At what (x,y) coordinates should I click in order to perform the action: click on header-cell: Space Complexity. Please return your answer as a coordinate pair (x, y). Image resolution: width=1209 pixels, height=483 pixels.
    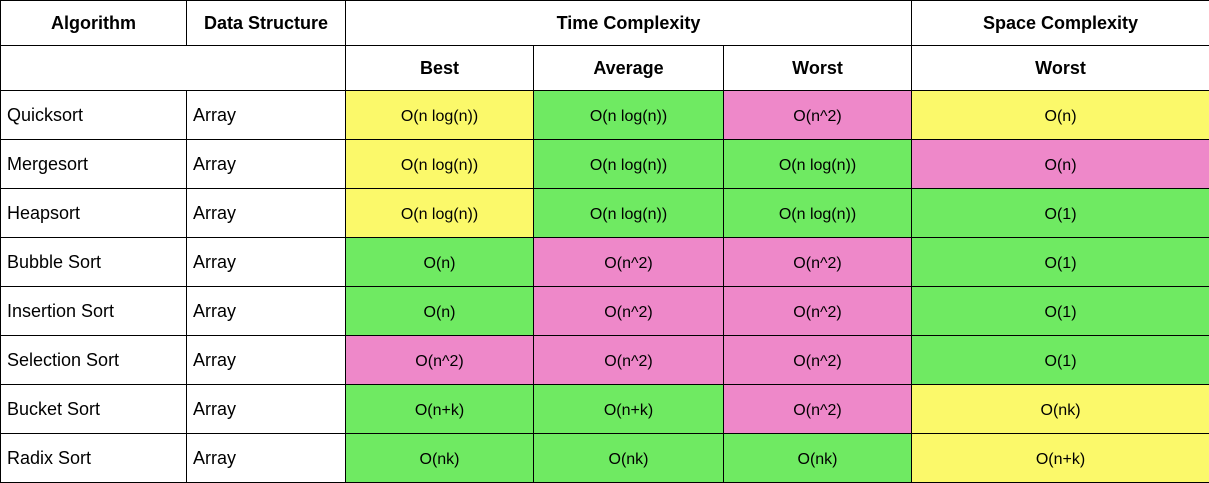
    Looking at the image, I should click on (1060, 23).